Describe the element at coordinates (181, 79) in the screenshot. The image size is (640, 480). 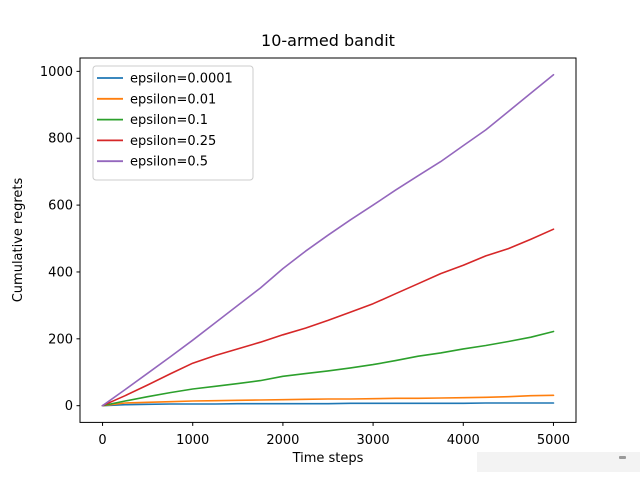
I see `legend-label: epsilon=0.0001` at that location.